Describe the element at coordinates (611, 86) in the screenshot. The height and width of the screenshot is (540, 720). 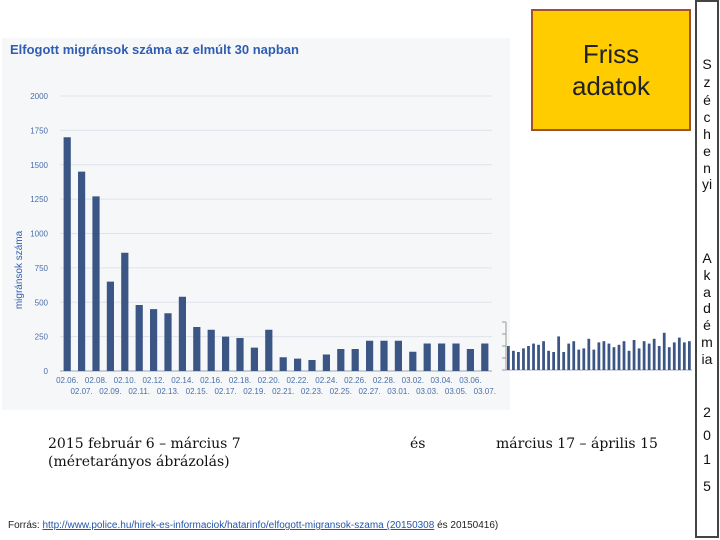
I see `fresh-data-line2: adatok` at that location.